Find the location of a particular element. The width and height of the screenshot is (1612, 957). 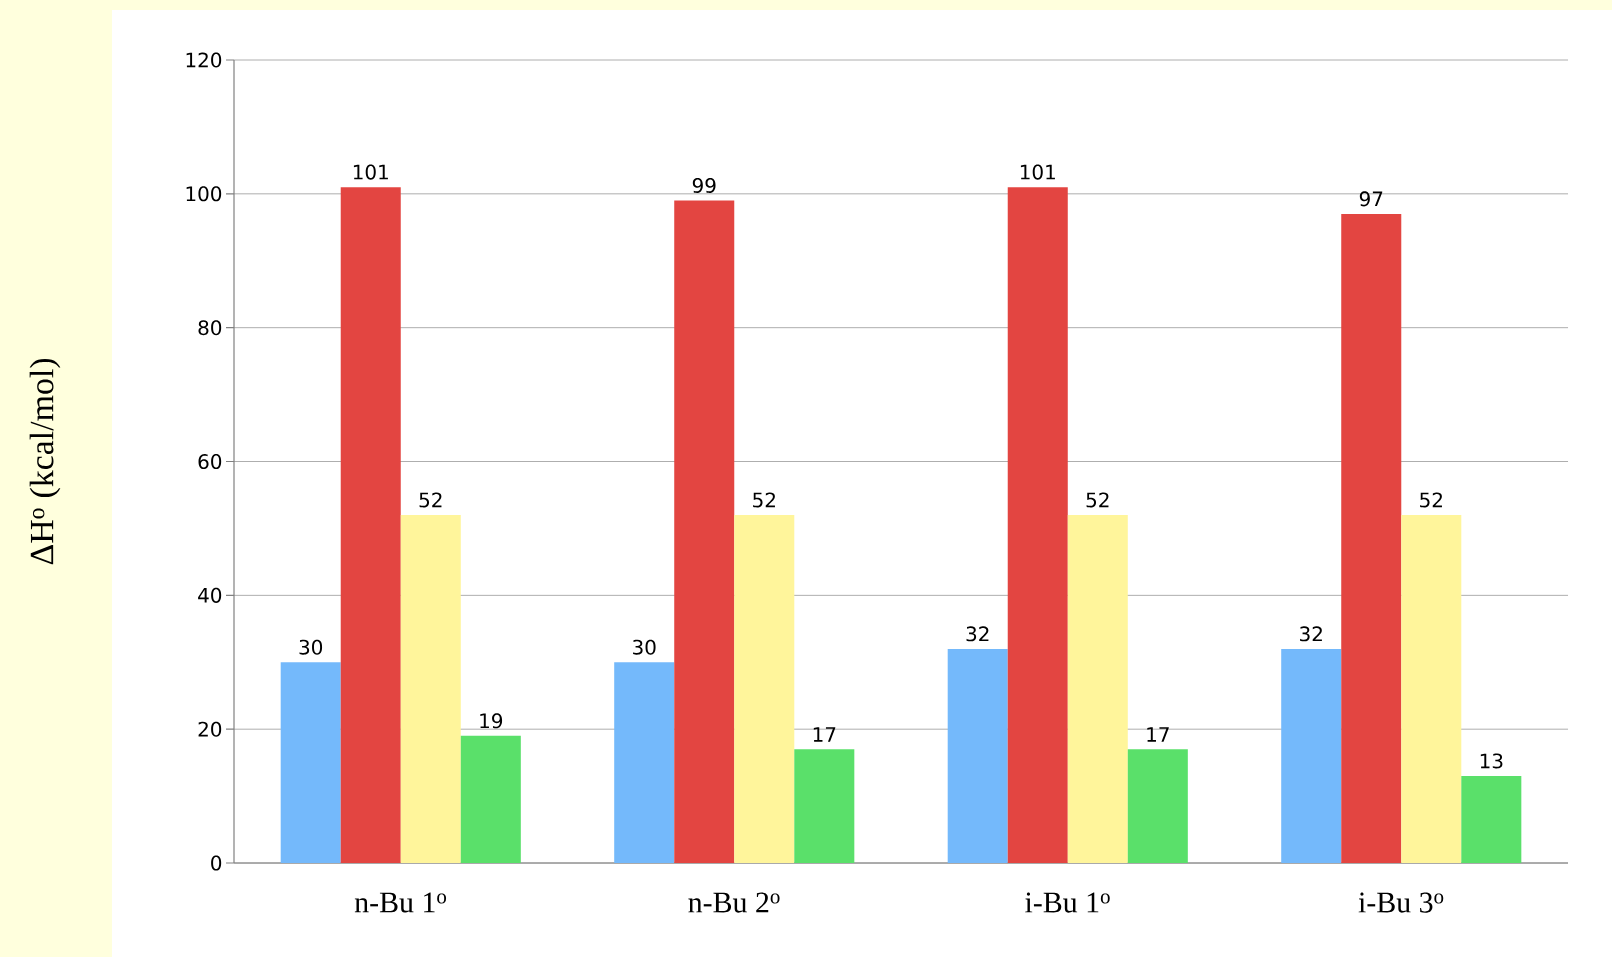

y-tick-label: 60 is located at coordinates (210, 461).